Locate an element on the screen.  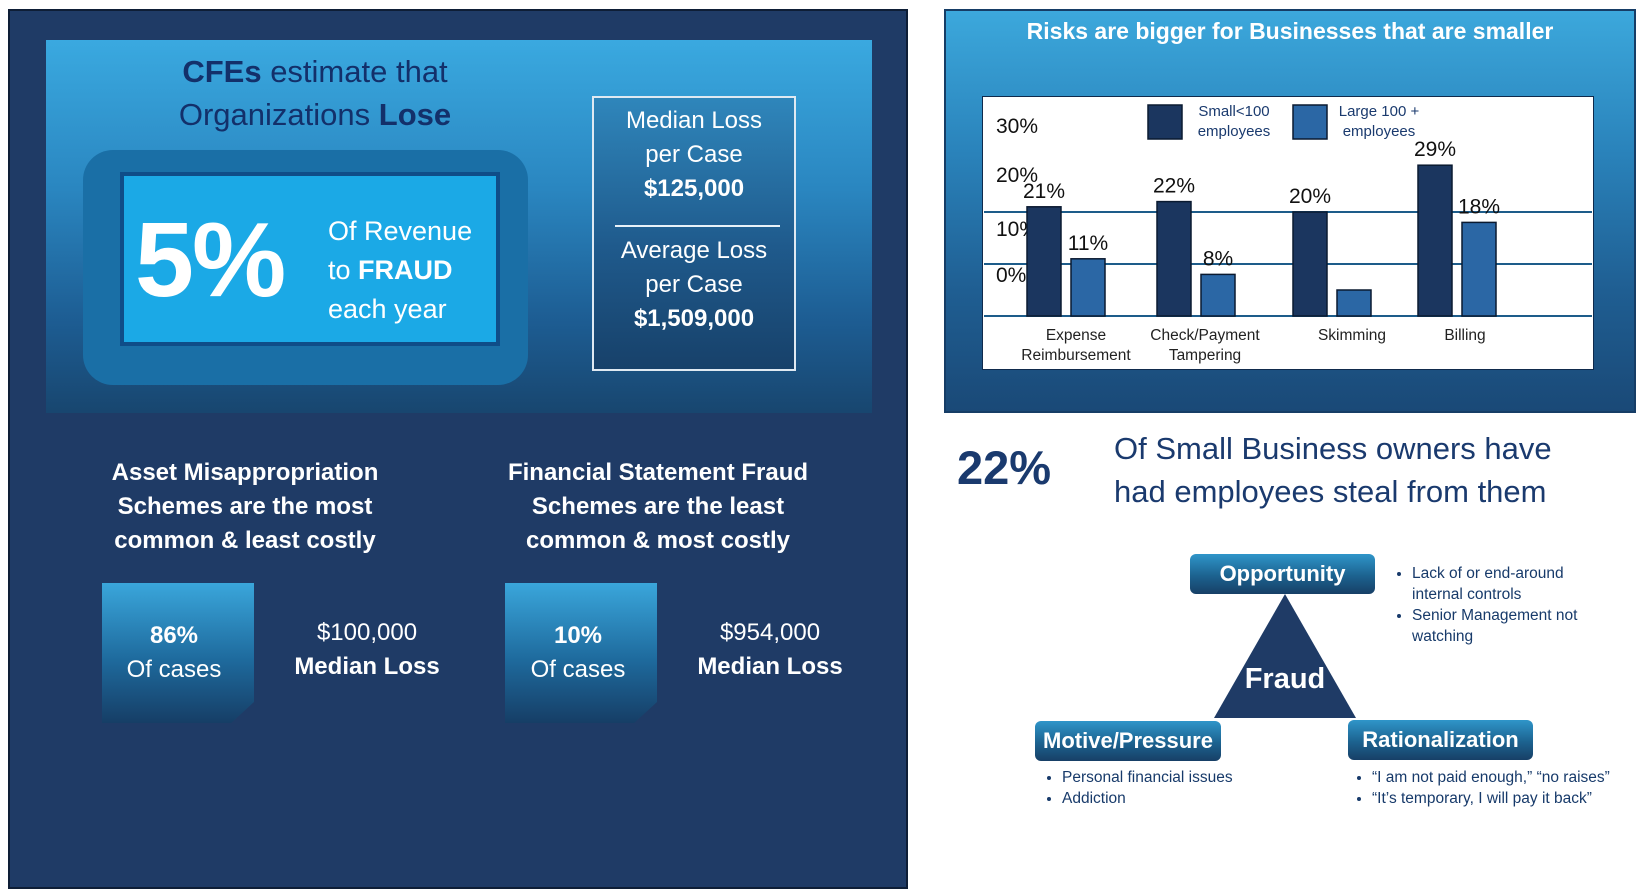
loss-divider is located at coordinates (697, 226).